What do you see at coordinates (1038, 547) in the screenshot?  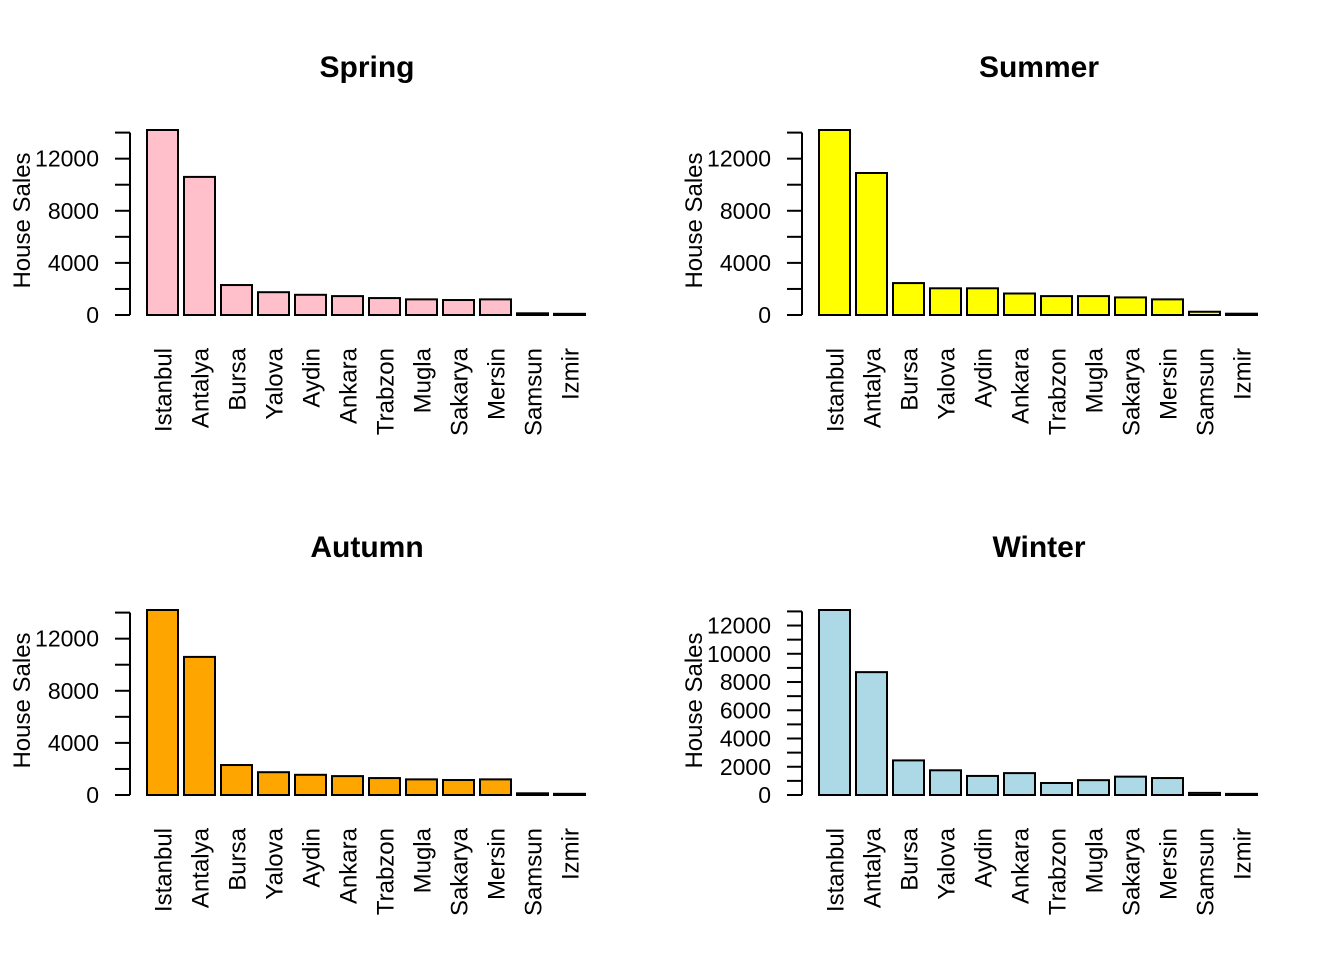 I see `chart-title: Winter` at bounding box center [1038, 547].